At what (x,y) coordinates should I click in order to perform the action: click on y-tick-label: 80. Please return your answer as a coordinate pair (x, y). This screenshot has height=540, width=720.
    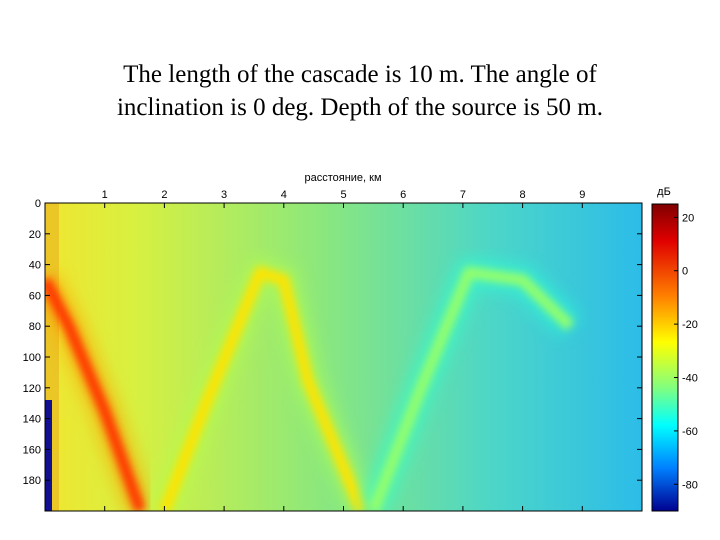
    Looking at the image, I should click on (35, 327).